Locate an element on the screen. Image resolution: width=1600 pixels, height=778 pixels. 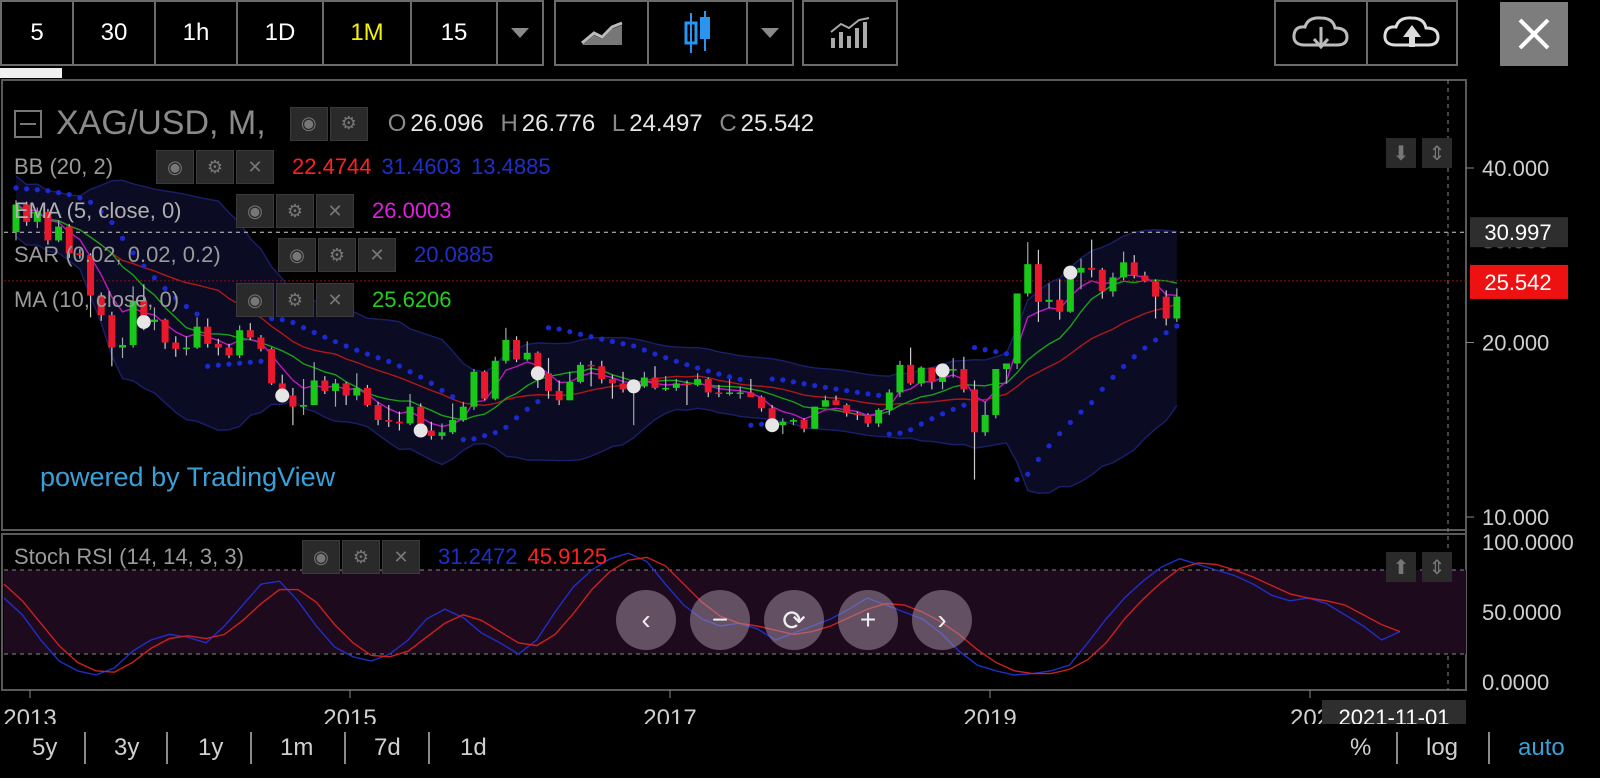
stoch-axis-label: 50.0000 is located at coordinates (1522, 612).